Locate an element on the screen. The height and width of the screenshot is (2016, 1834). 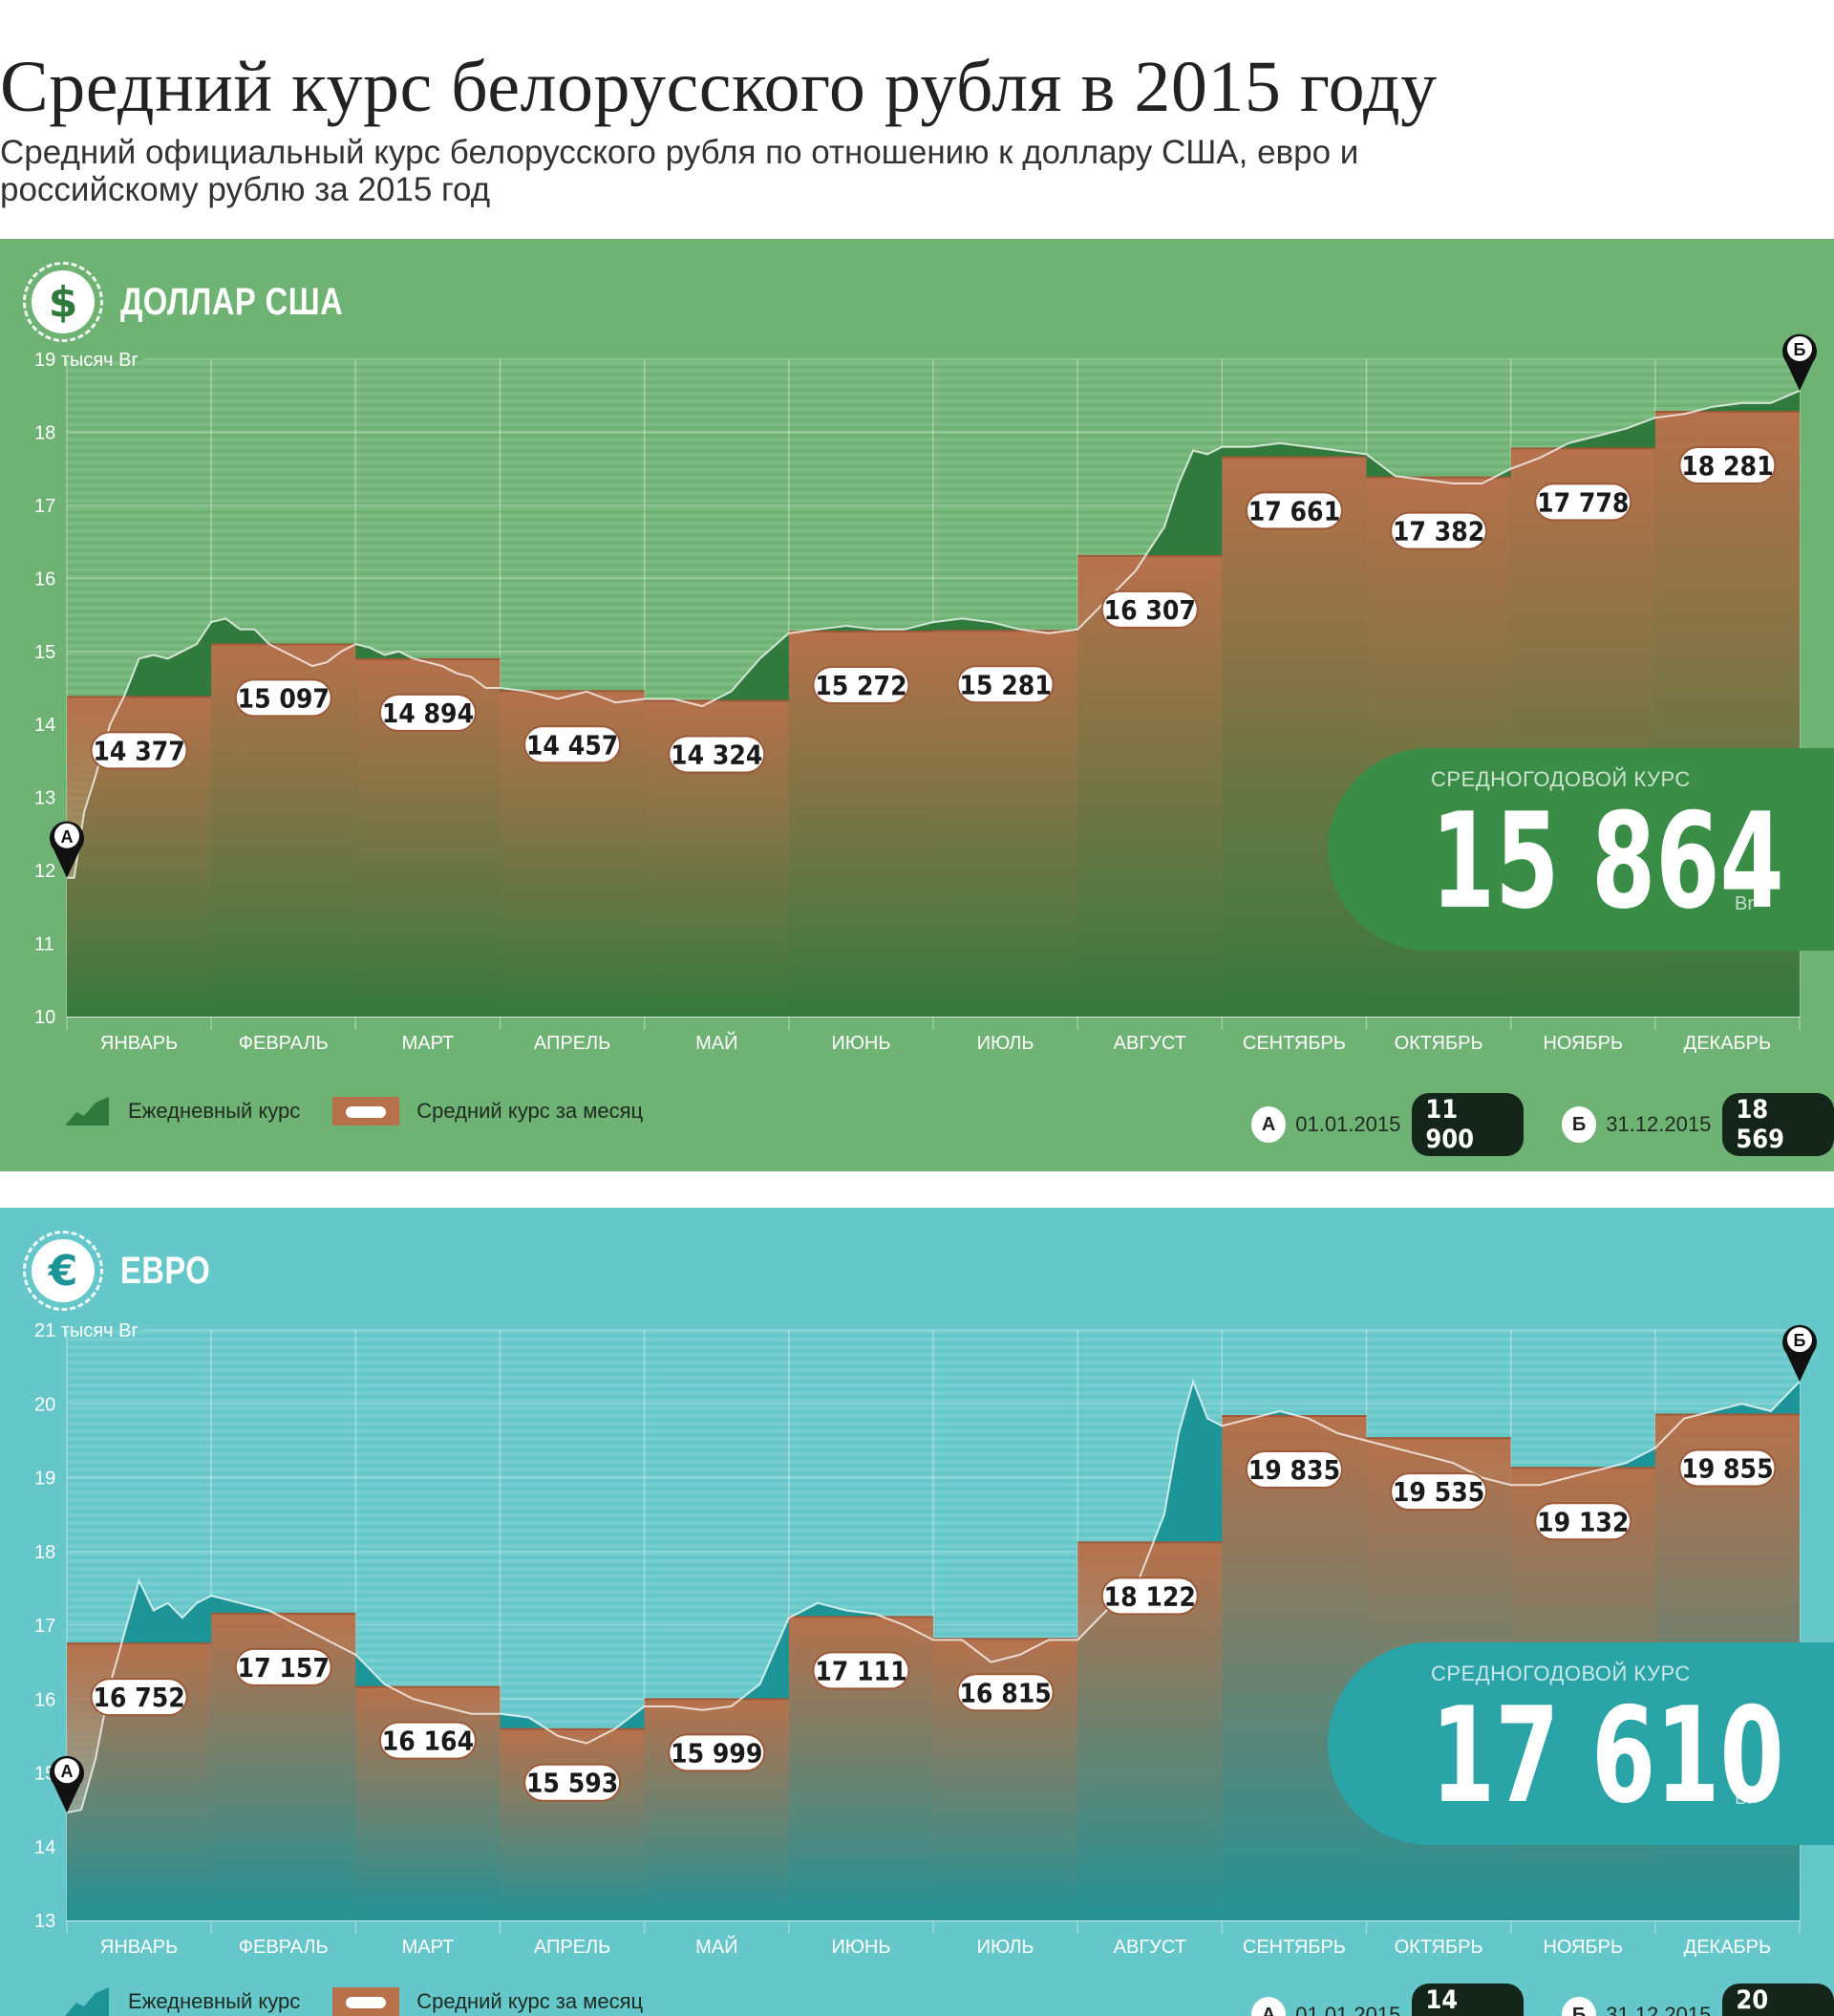
monthly-average-icon is located at coordinates (366, 1111).